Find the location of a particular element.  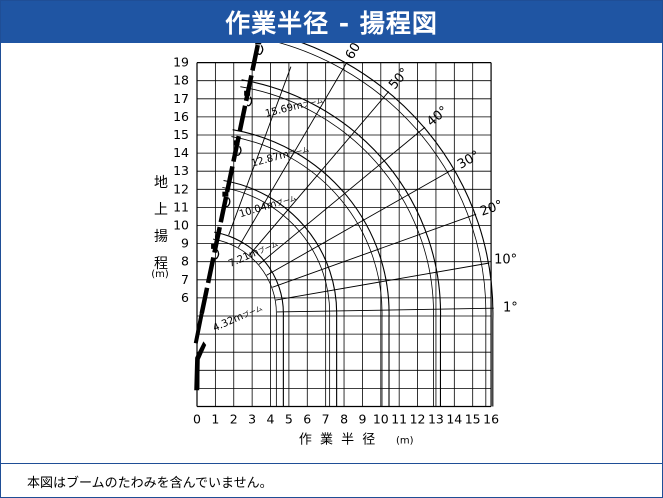

y-tick-label: 10 is located at coordinates (181, 225).